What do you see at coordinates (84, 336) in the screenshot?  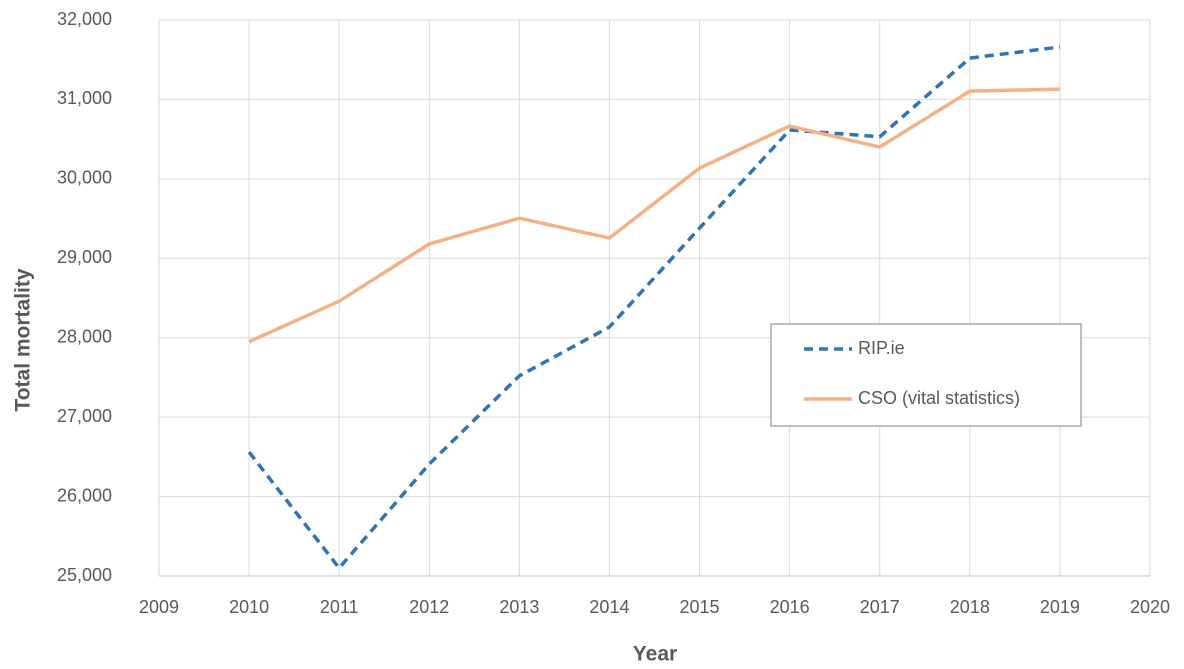 I see `y-tick-label: 28,000` at bounding box center [84, 336].